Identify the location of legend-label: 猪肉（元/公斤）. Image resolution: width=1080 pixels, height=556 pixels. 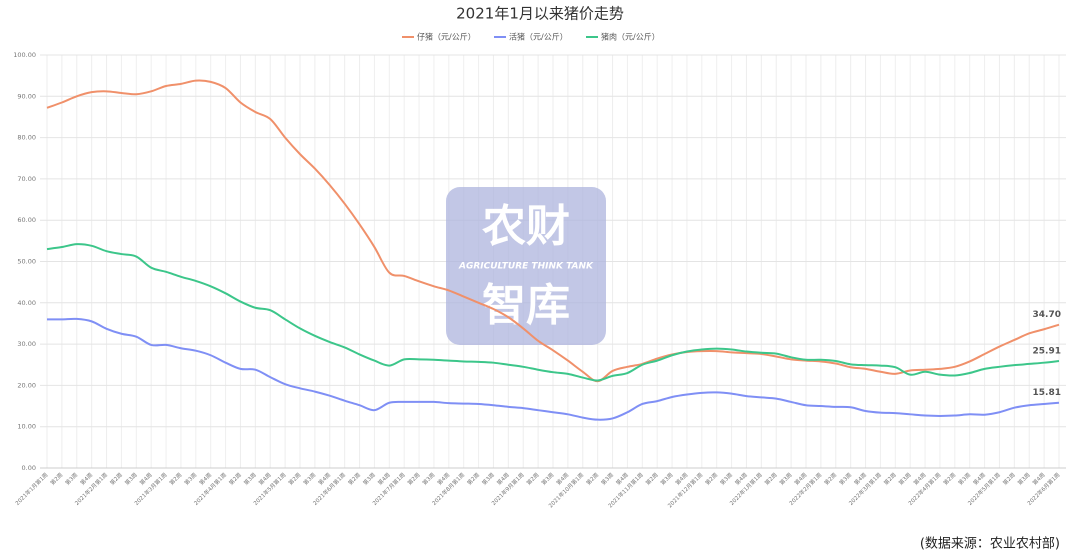
(630, 37).